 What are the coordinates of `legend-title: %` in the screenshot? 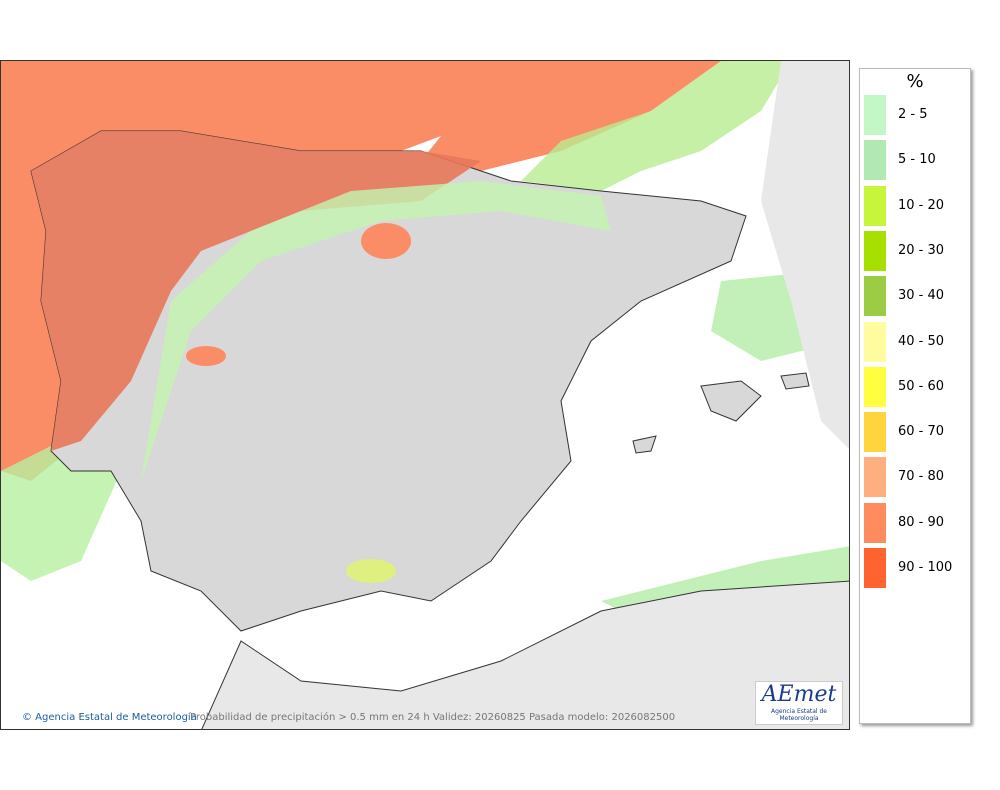 It's located at (915, 81).